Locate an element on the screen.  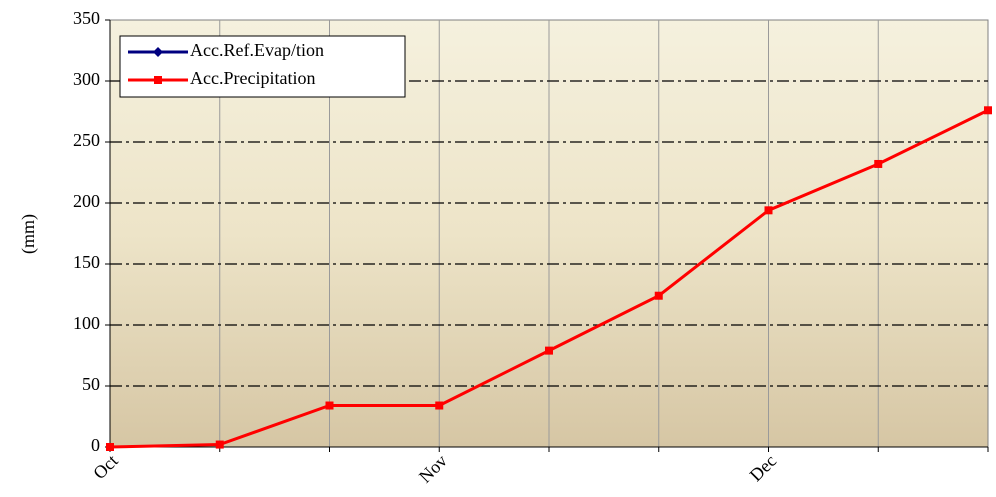
x-tick-label: Oct is located at coordinates (105, 467).